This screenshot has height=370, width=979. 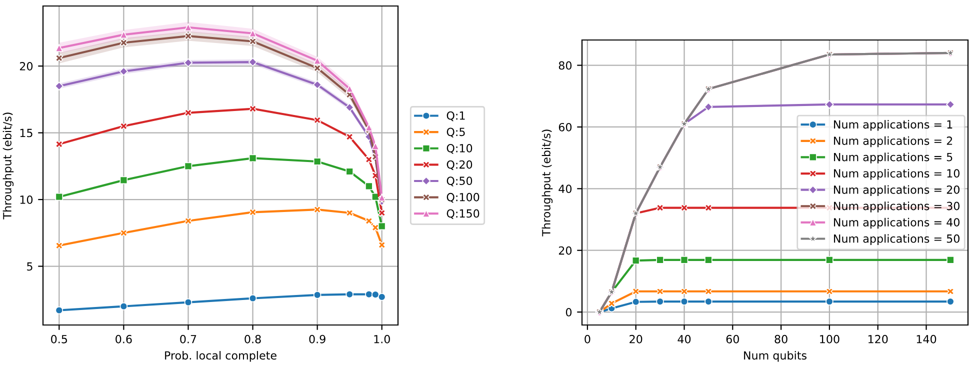 What do you see at coordinates (459, 149) in the screenshot?
I see `legend-label: Q:10` at bounding box center [459, 149].